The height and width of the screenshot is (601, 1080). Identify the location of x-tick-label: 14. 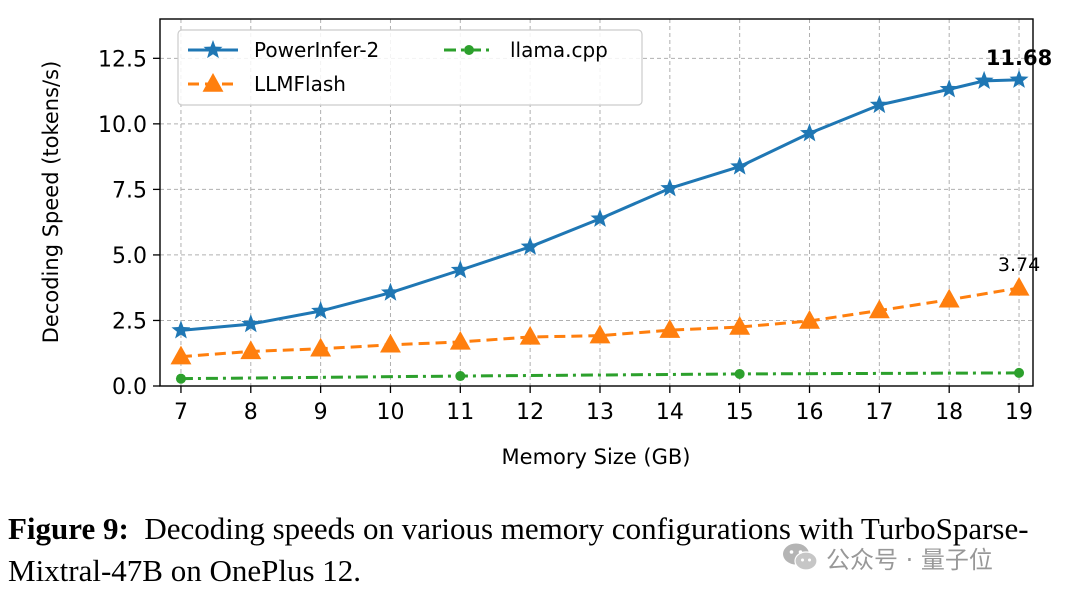
(670, 412).